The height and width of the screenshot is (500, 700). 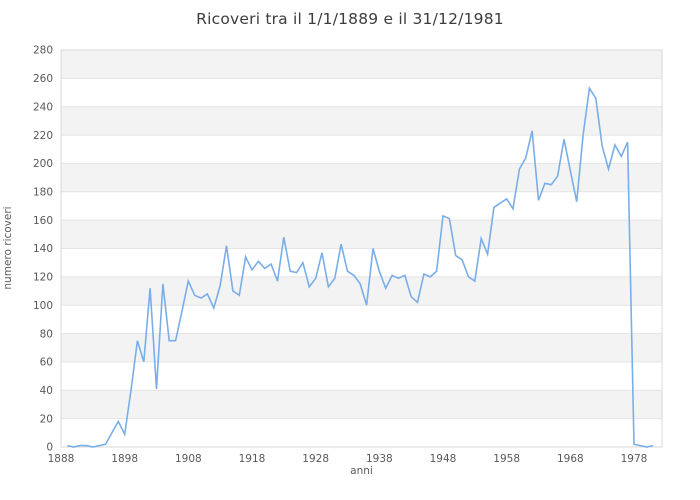 What do you see at coordinates (49, 448) in the screenshot?
I see `y-tick-label: 0` at bounding box center [49, 448].